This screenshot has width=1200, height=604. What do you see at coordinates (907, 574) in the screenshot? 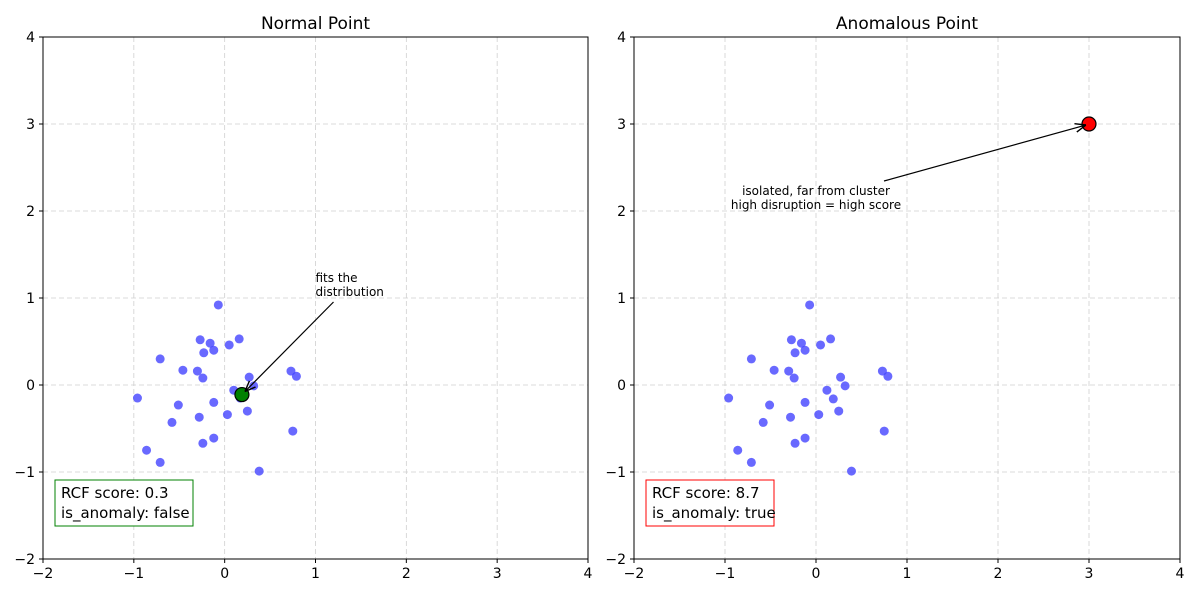
I see `x-tick-label: 1` at bounding box center [907, 574].